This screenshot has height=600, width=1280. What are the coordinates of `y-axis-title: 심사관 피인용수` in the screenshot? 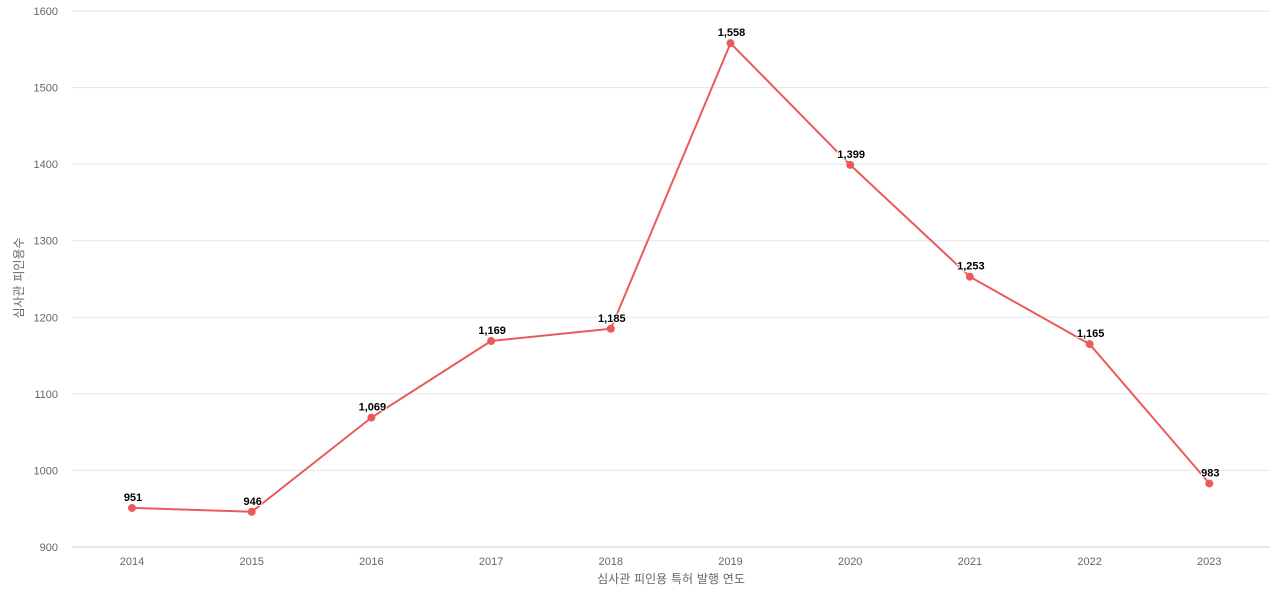 It's located at (19, 277).